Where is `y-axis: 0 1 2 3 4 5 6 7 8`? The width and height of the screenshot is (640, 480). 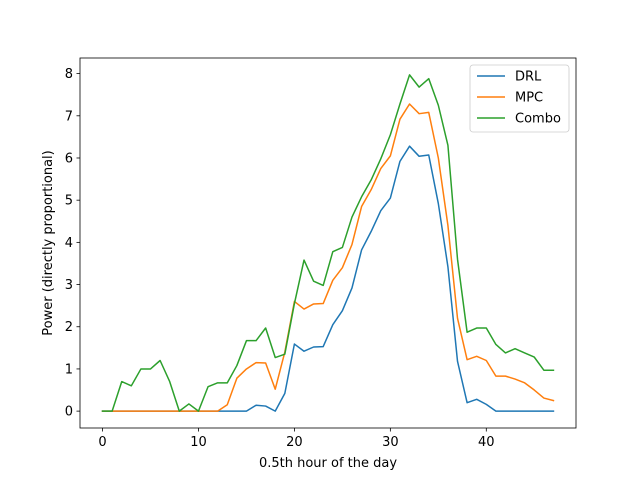 y-axis: 0 1 2 3 4 5 6 7 8 is located at coordinates (72, 243).